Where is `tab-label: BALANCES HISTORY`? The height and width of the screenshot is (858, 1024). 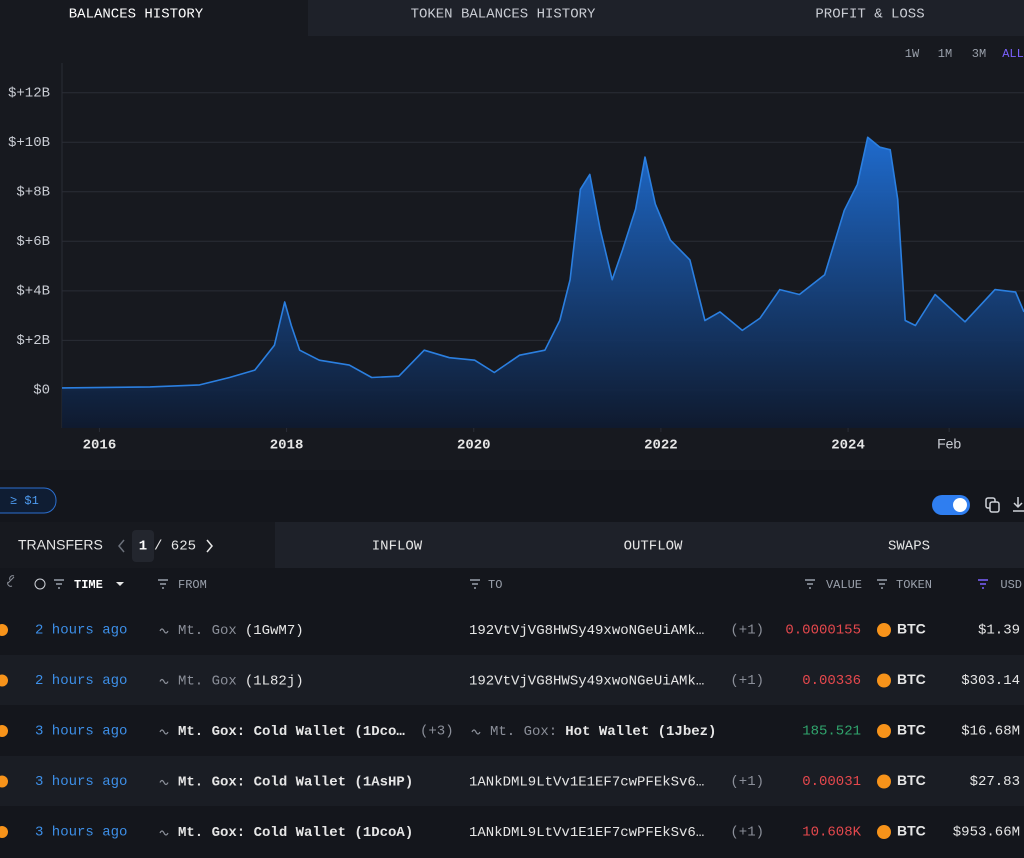 tab-label: BALANCES HISTORY is located at coordinates (136, 15).